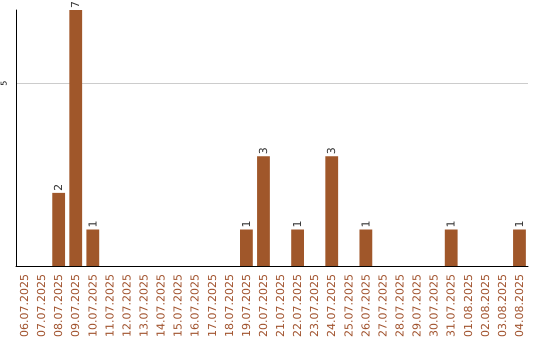  What do you see at coordinates (25, 306) in the screenshot?
I see `x-tick-label: 06.07.2025` at bounding box center [25, 306].